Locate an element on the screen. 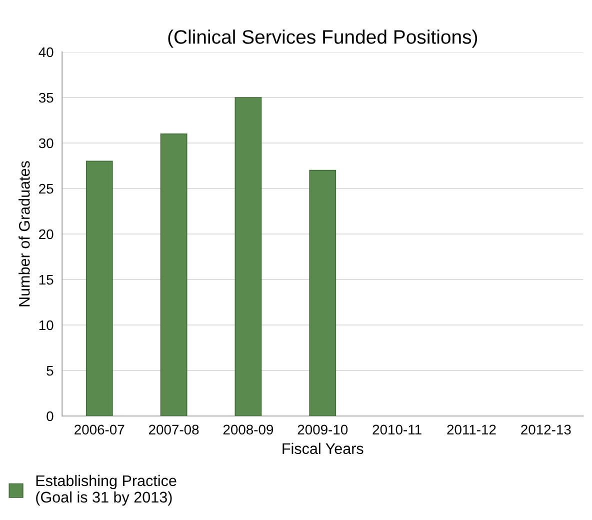 This screenshot has width=592, height=520. x-tick-label: 2008-09 is located at coordinates (248, 429).